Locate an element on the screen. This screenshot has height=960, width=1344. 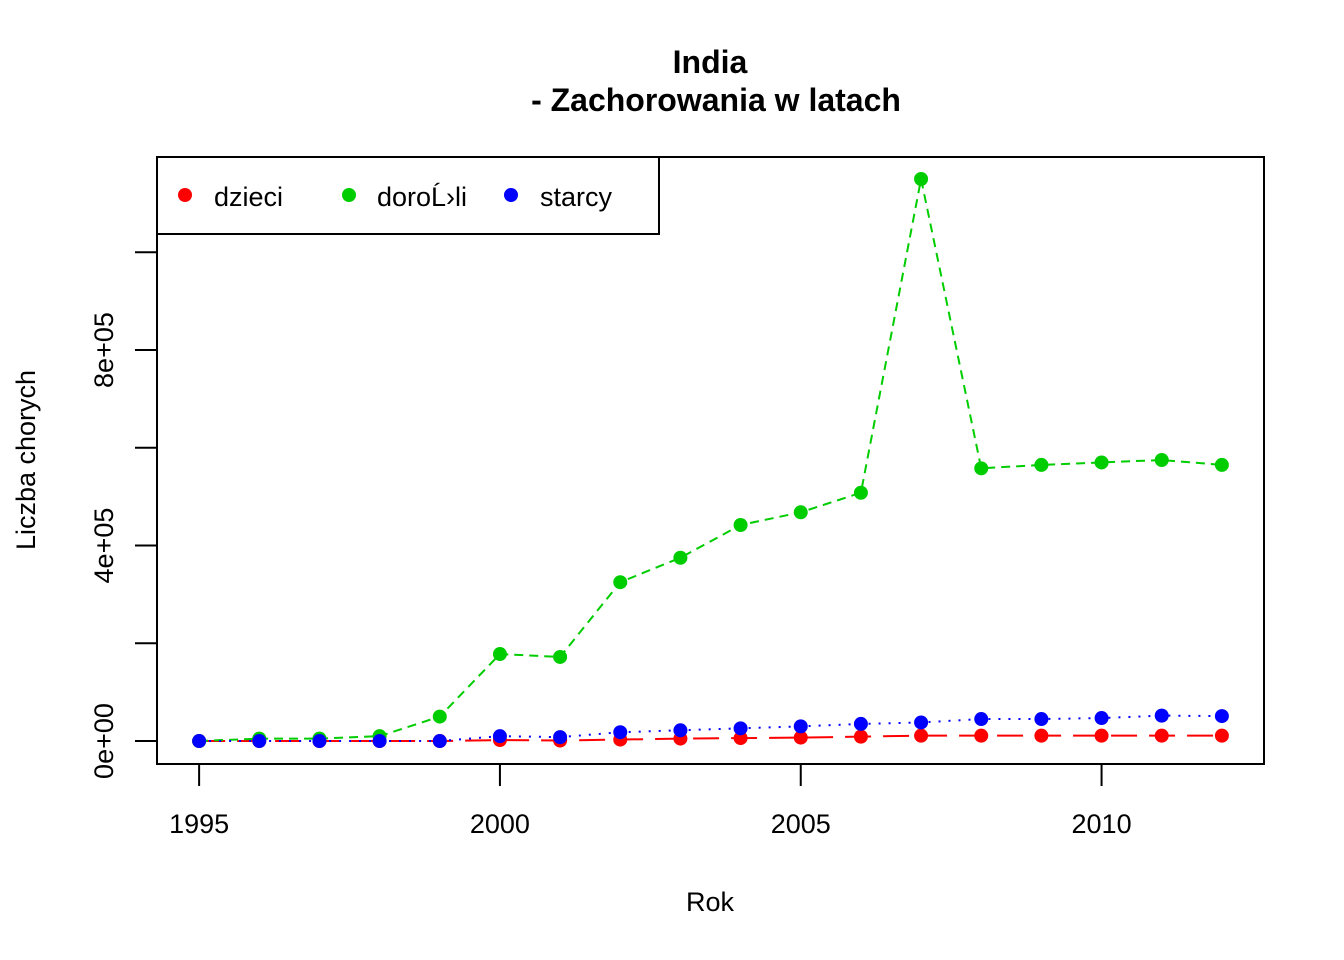
legend-marker-dzieci is located at coordinates (185, 195).